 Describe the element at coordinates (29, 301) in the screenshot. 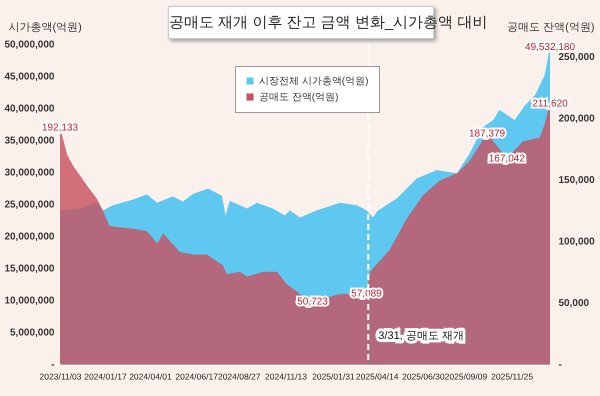

I see `y-tick-label: 10,000,000` at that location.